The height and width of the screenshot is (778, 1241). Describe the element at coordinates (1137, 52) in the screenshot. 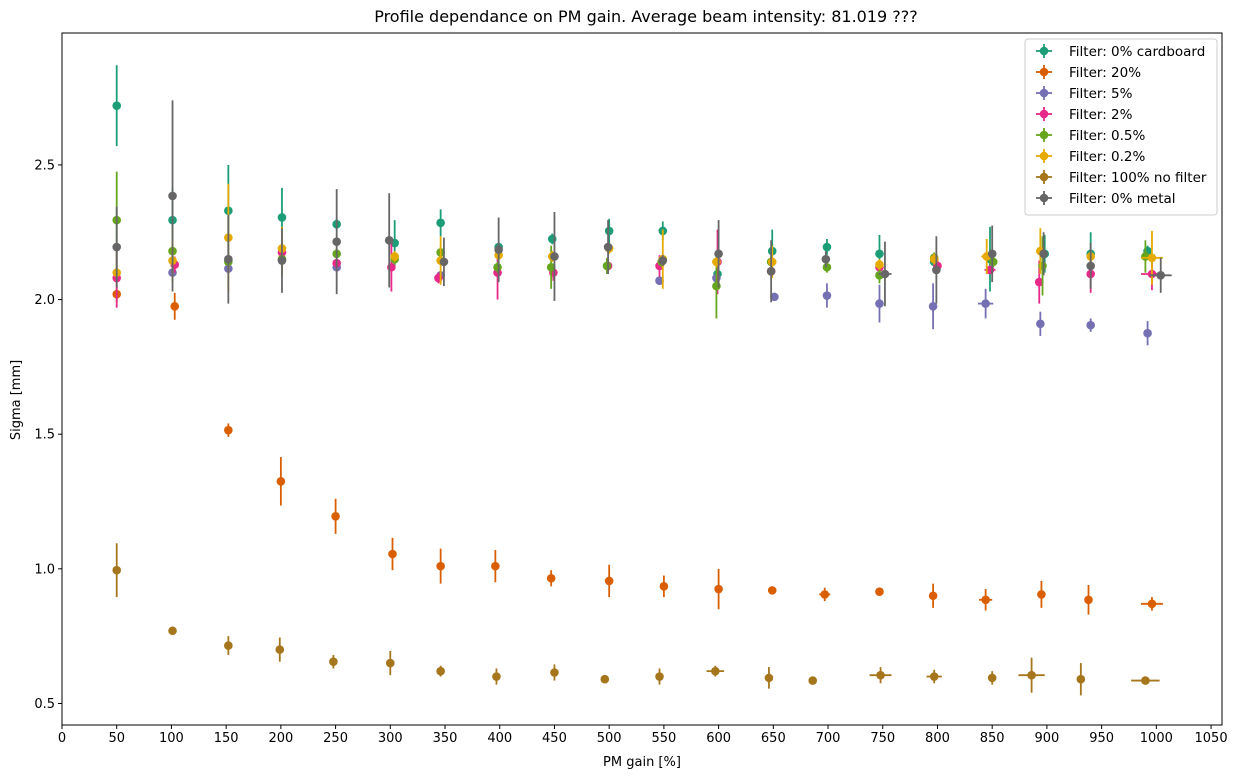

I see `legend-label: Filter: 0% cardboard` at that location.